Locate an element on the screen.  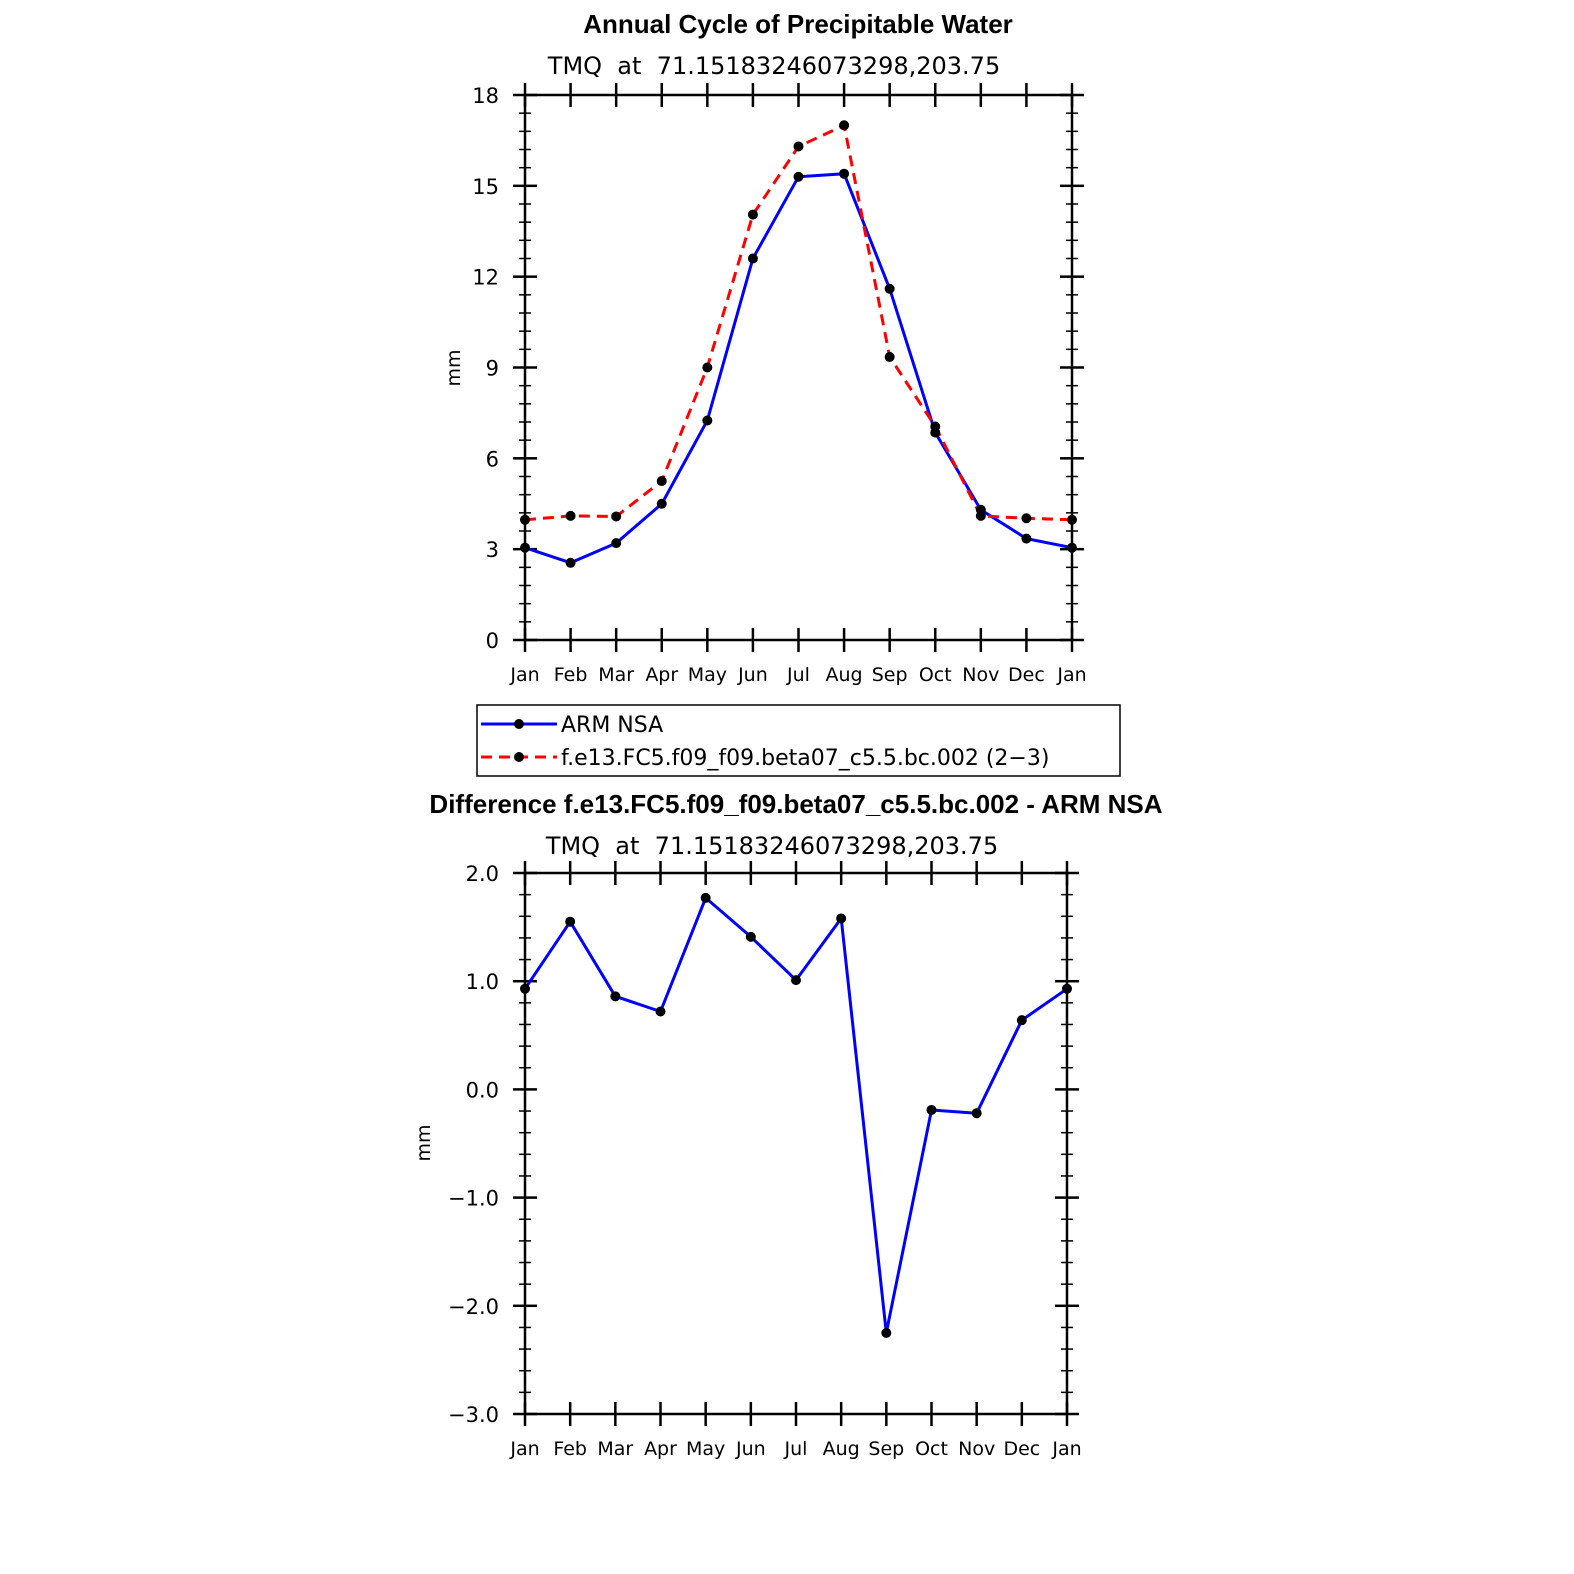
y-tick-label: 2.0 is located at coordinates (482, 874).